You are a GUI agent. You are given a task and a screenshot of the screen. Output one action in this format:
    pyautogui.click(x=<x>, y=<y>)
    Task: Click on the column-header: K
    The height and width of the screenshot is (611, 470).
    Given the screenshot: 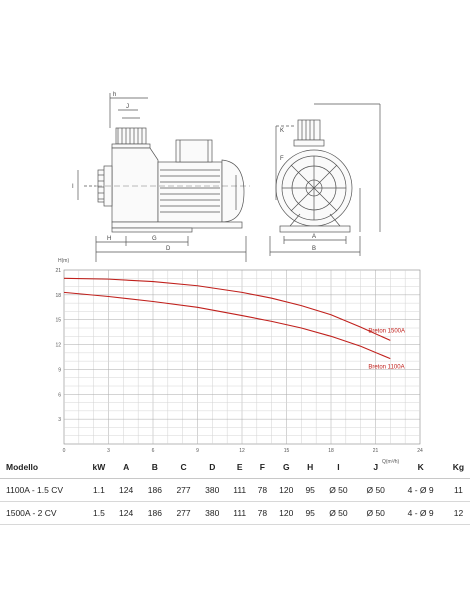 What is the action you would take?
    pyautogui.click(x=420, y=467)
    